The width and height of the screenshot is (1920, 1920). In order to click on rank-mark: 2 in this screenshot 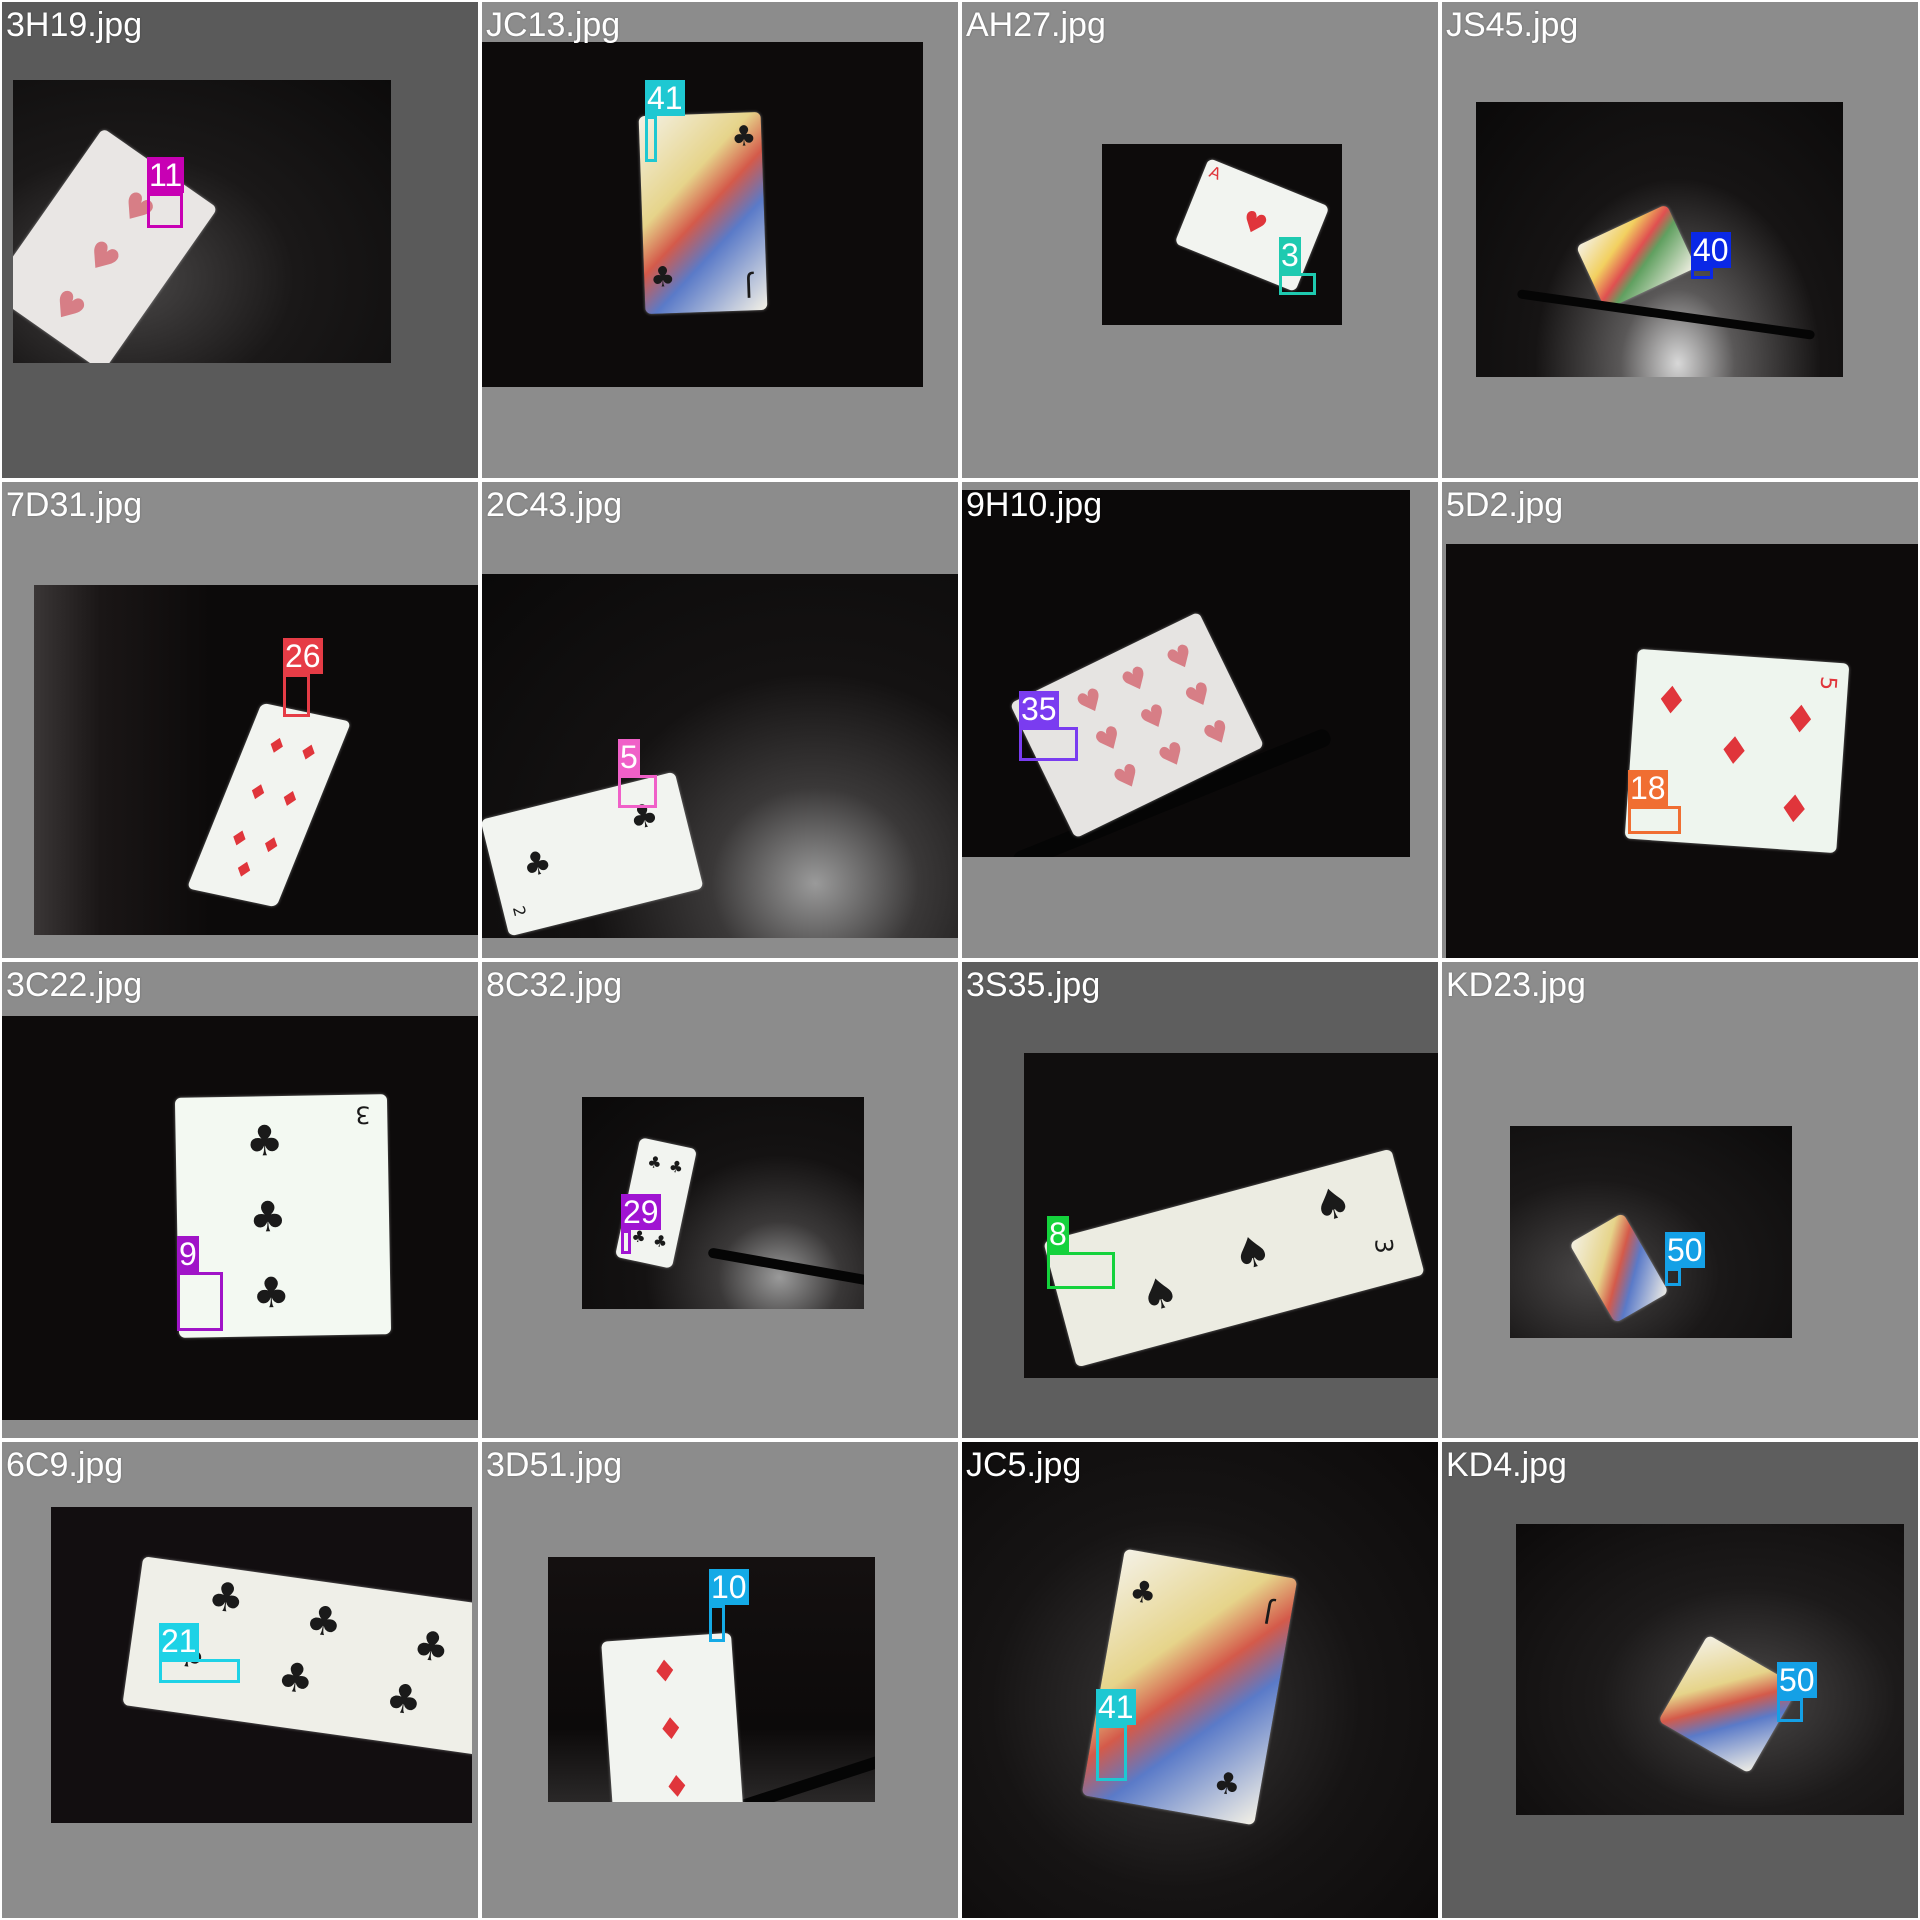, I will do `click(519, 911)`.